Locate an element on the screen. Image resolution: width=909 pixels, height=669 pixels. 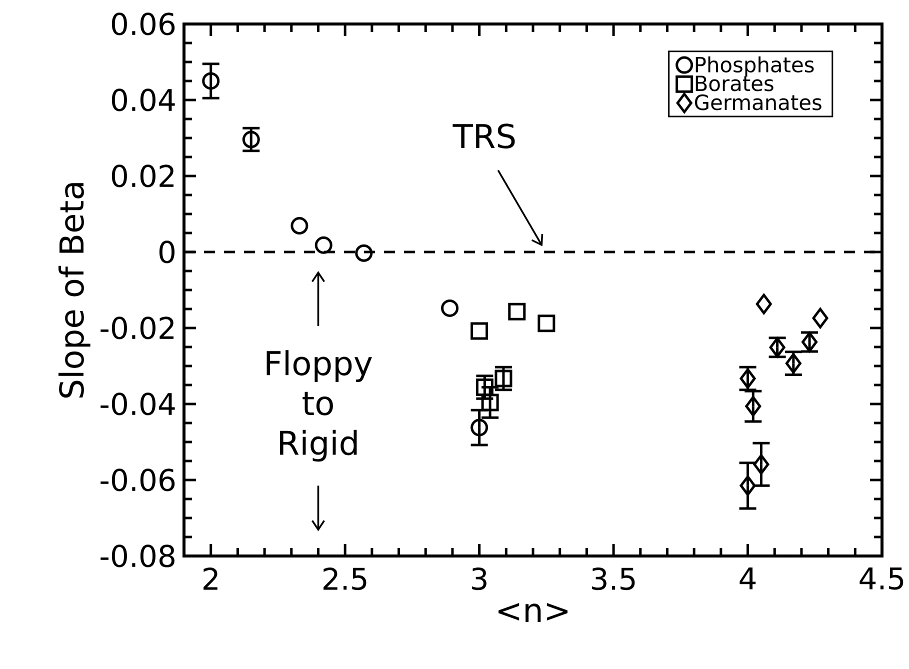
x-tick-label: 2.5 is located at coordinates (345, 579).